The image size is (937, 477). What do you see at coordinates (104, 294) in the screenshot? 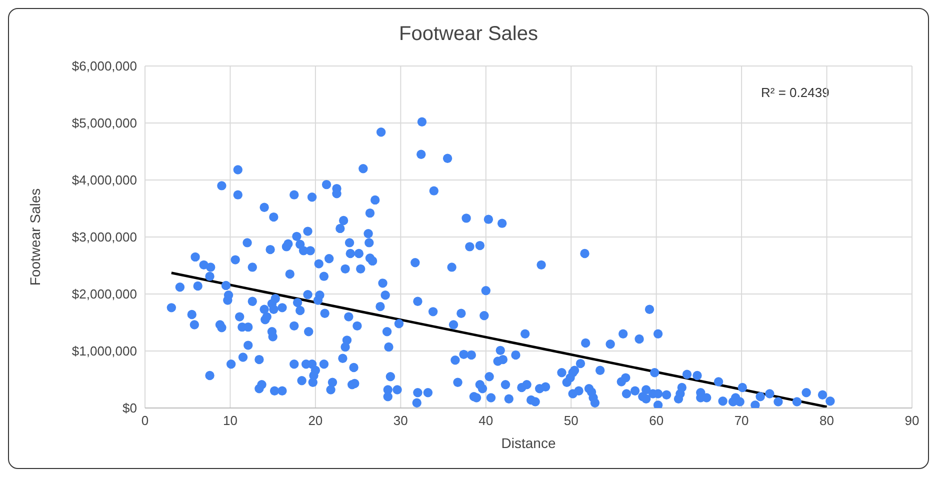
I see `y-tick-label: $2,000,000` at bounding box center [104, 294].